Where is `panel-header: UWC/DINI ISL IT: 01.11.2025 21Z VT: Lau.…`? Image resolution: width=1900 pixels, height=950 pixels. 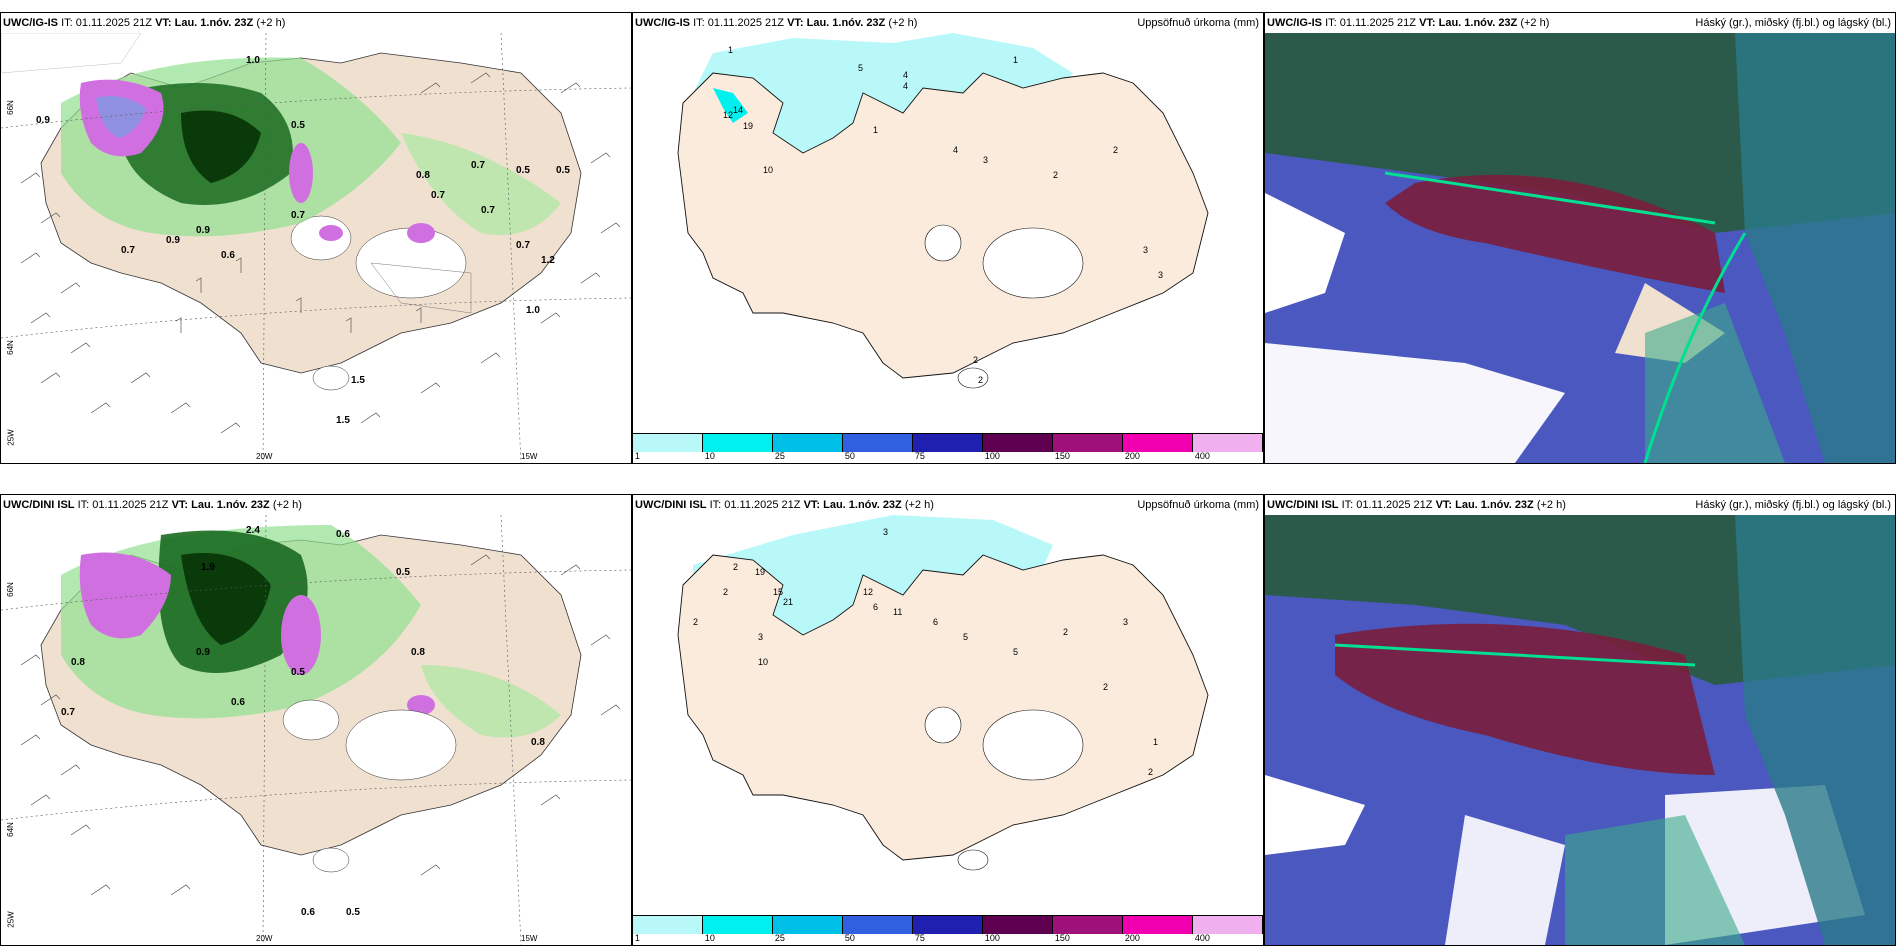 panel-header: UWC/DINI ISL IT: 01.11.2025 21Z VT: Lau.… is located at coordinates (1580, 505).